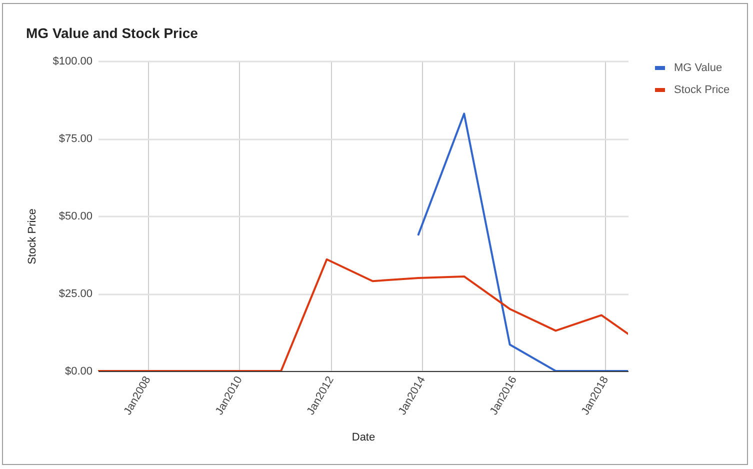 This screenshot has width=753, height=469. I want to click on y-tick-label: $0.00, so click(78, 372).